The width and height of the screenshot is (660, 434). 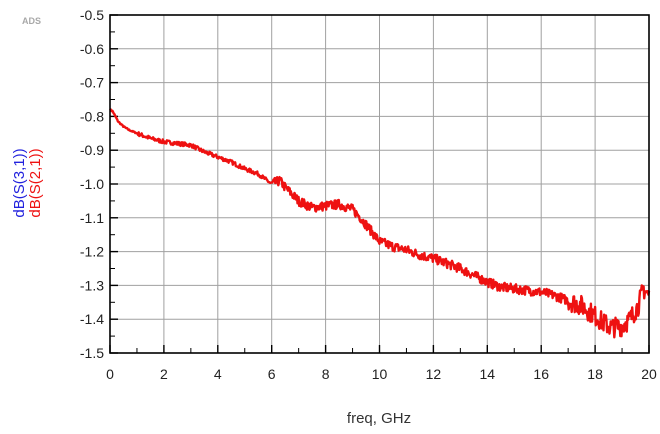 I want to click on x-tick-label: 4, so click(x=218, y=374).